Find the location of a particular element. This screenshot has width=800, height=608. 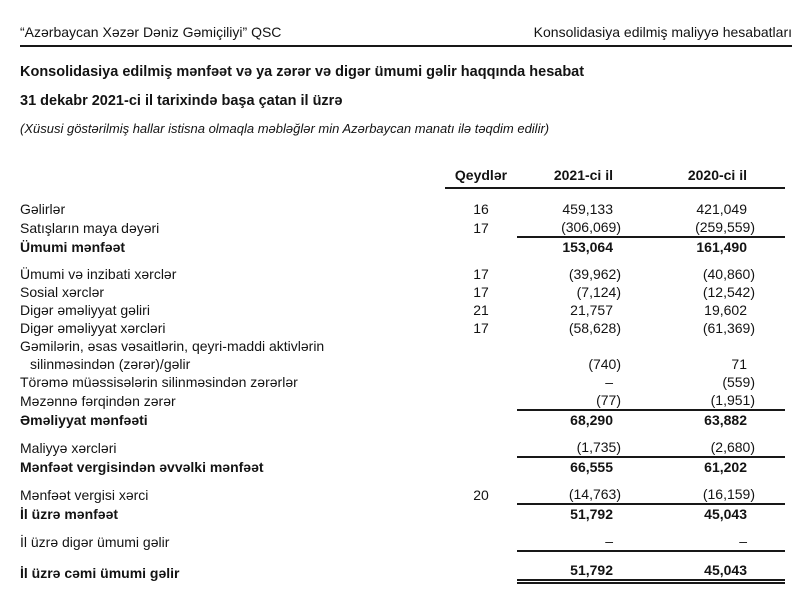

row-value-2020: (61,369) is located at coordinates (728, 328).